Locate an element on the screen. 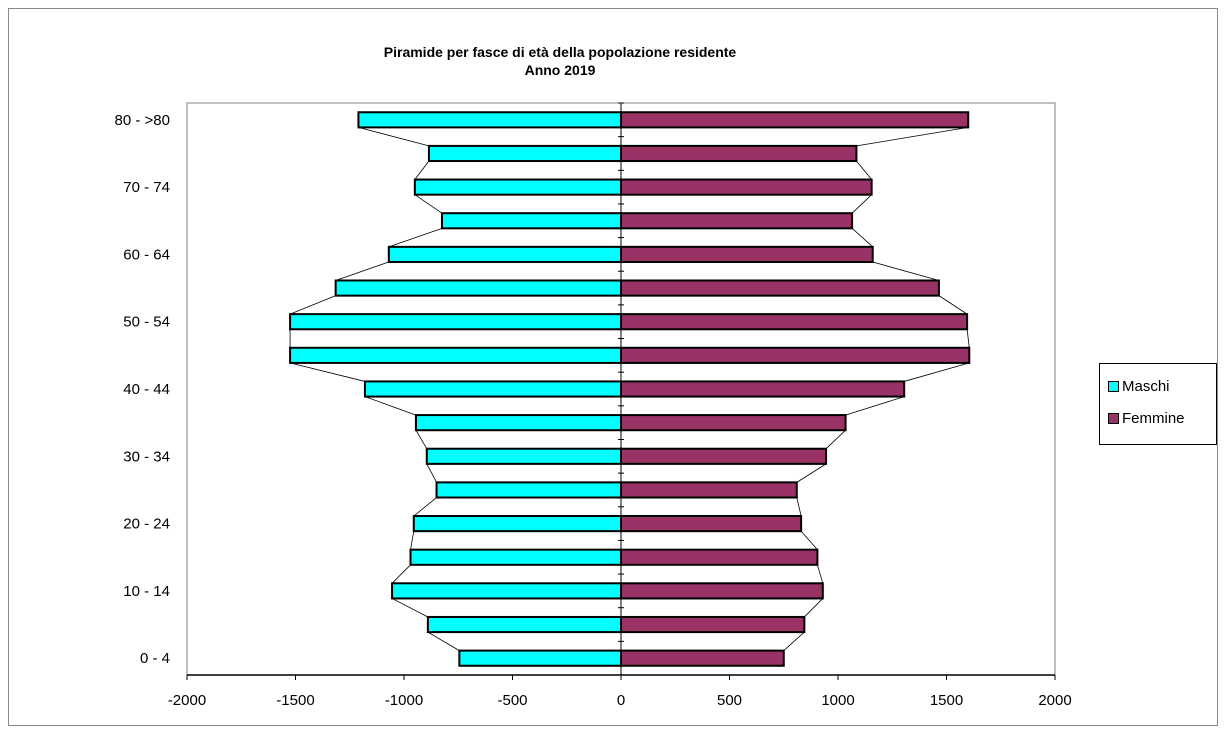 This screenshot has height=734, width=1225. x-tick-label: -2000 is located at coordinates (187, 700).